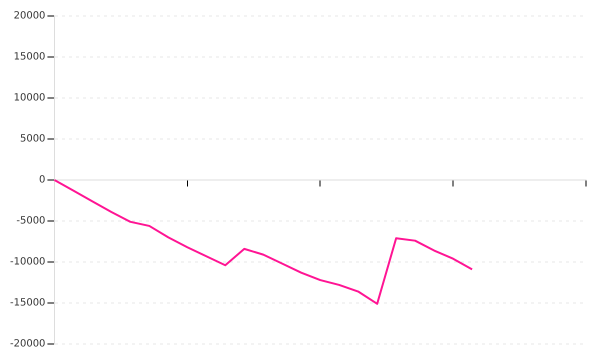 The height and width of the screenshot is (360, 600). Describe the element at coordinates (42, 180) in the screenshot. I see `y-tick-label: 0` at that location.